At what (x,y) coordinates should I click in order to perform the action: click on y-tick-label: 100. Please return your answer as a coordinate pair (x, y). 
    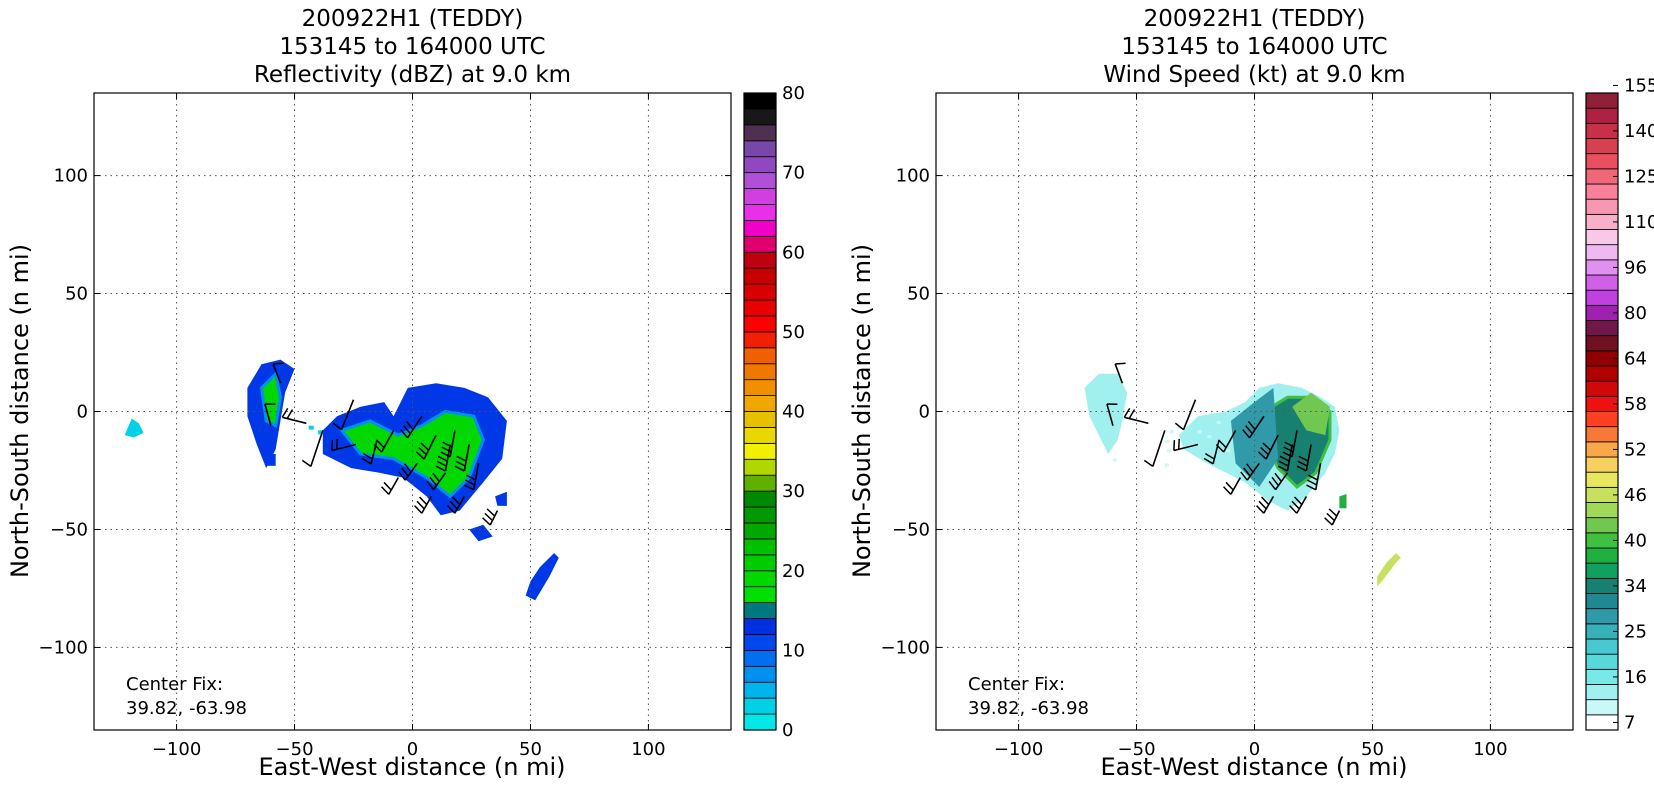
    Looking at the image, I should click on (913, 176).